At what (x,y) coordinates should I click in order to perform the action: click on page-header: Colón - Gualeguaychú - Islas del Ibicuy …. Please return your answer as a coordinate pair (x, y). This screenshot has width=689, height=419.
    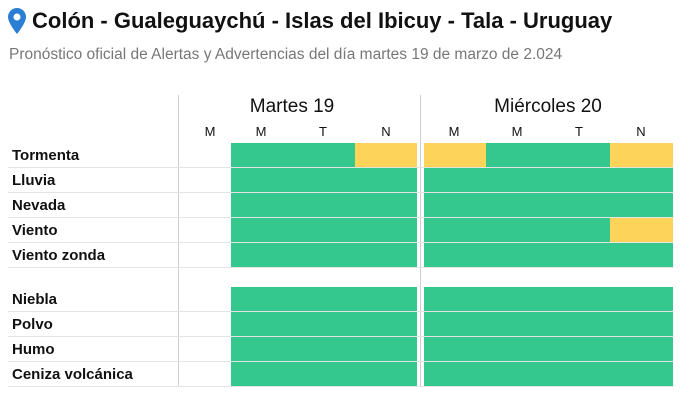
    Looking at the image, I should click on (345, 21).